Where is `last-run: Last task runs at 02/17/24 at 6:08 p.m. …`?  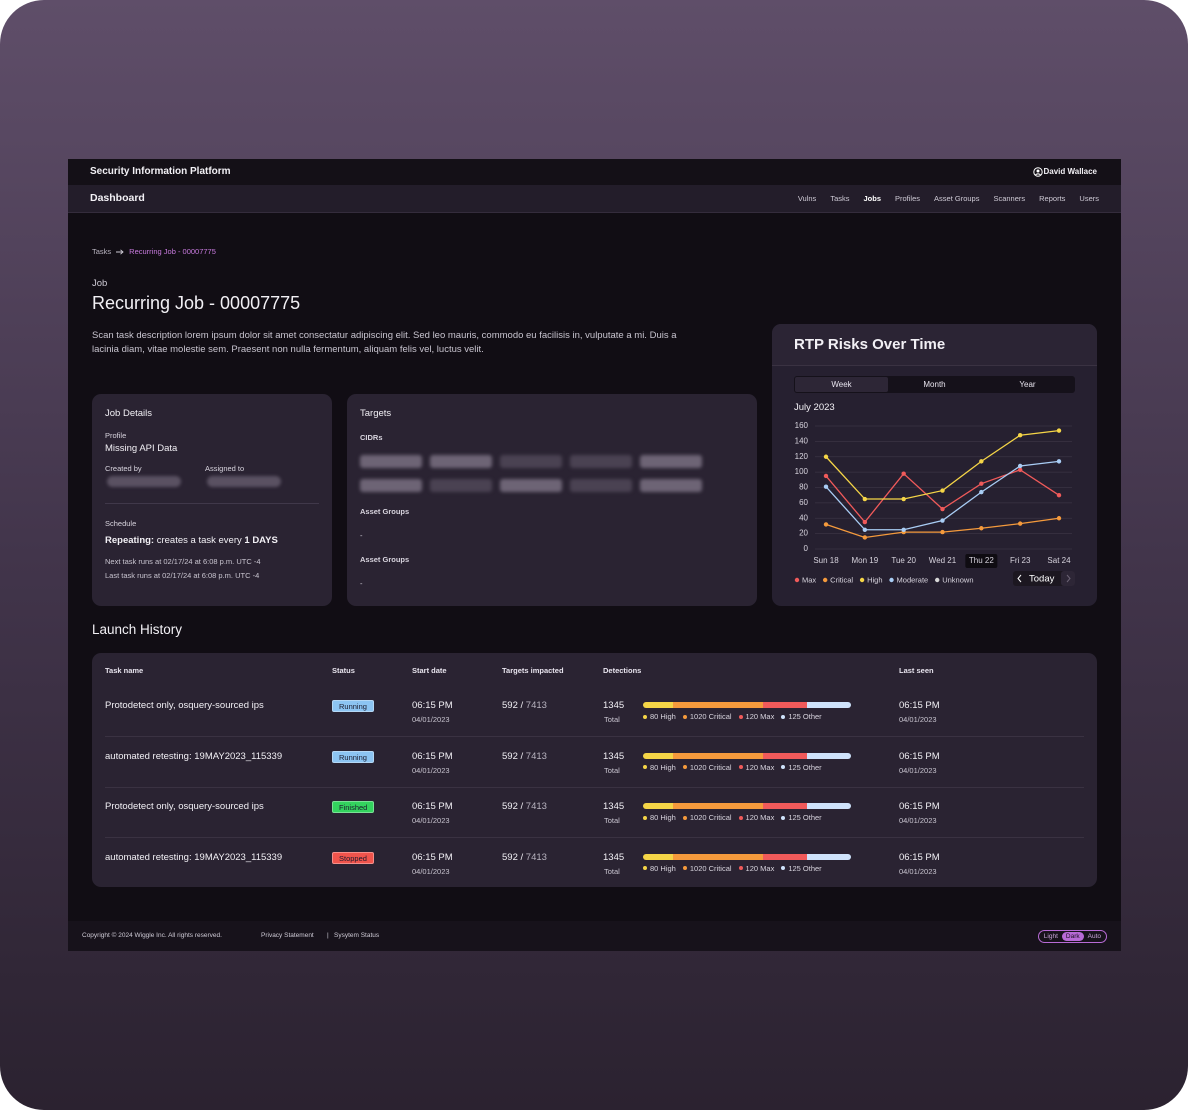
last-run: Last task runs at 02/17/24 at 6:08 p.m. … is located at coordinates (182, 575).